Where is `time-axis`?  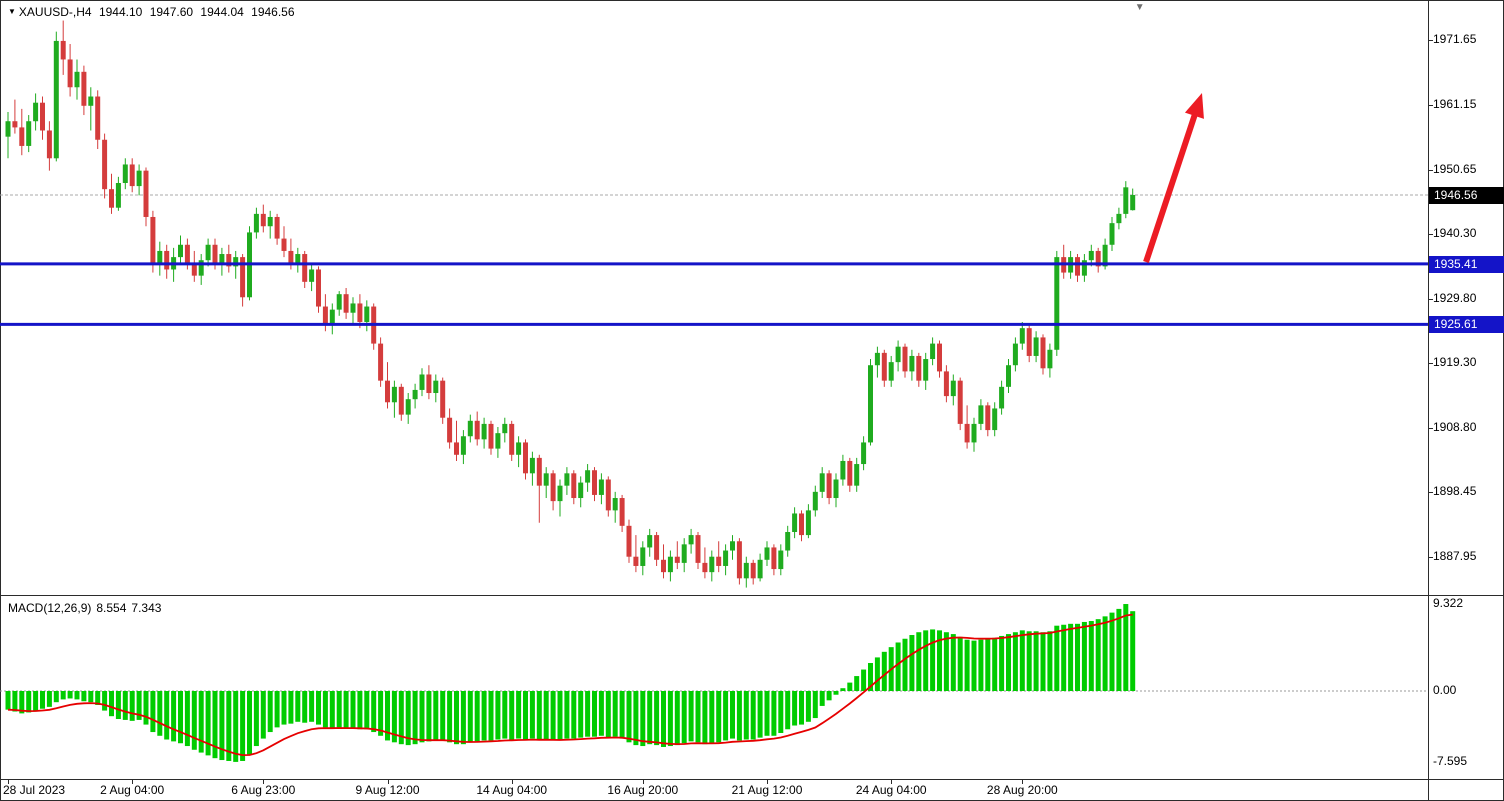
time-axis is located at coordinates (714, 790).